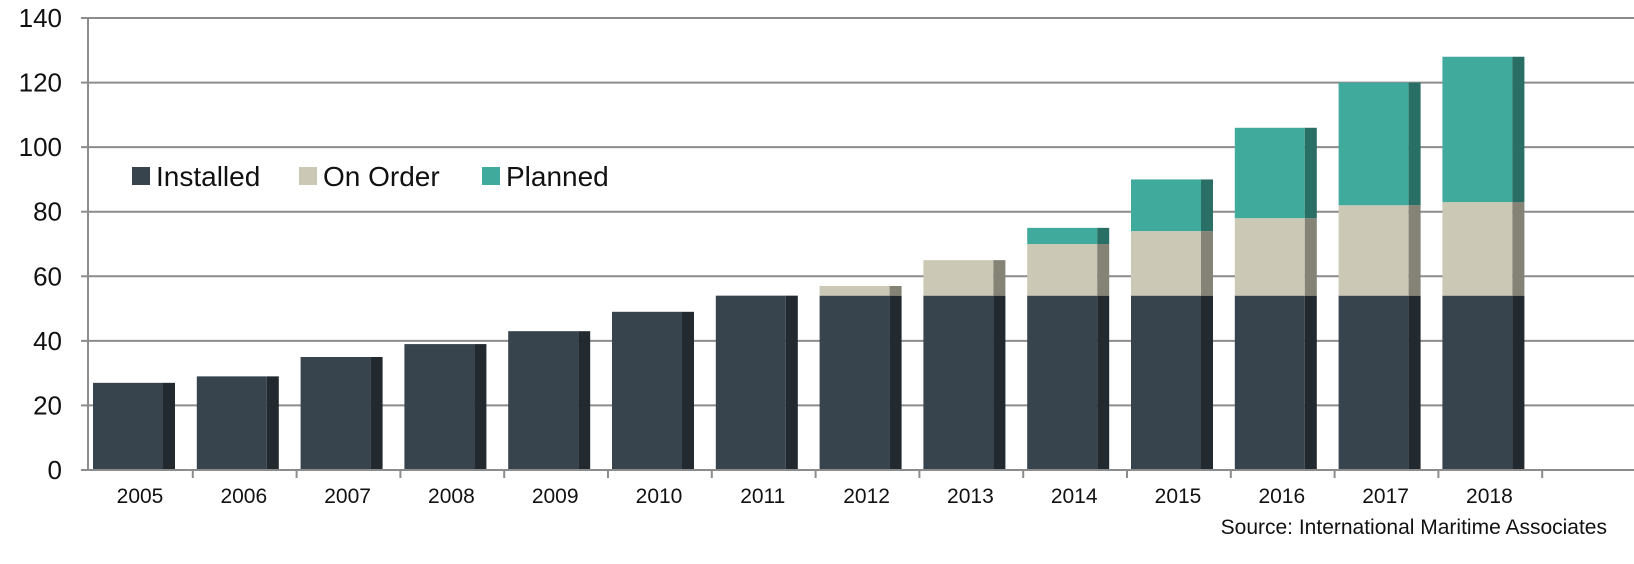 The image size is (1634, 564). I want to click on x-tick-label: 2006, so click(243, 496).